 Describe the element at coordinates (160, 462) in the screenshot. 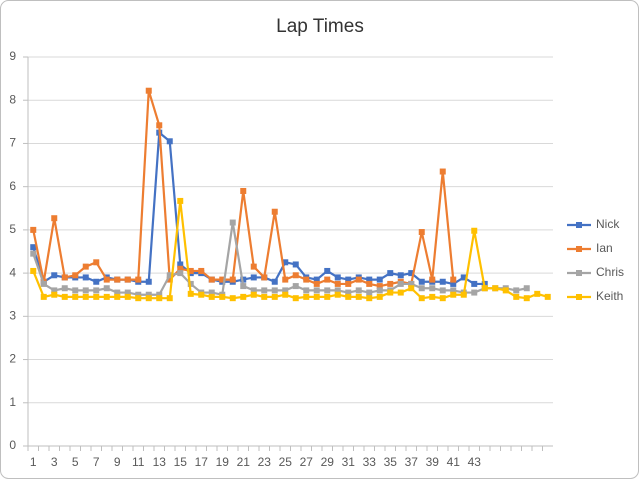

I see `x-tick-label: 13` at that location.